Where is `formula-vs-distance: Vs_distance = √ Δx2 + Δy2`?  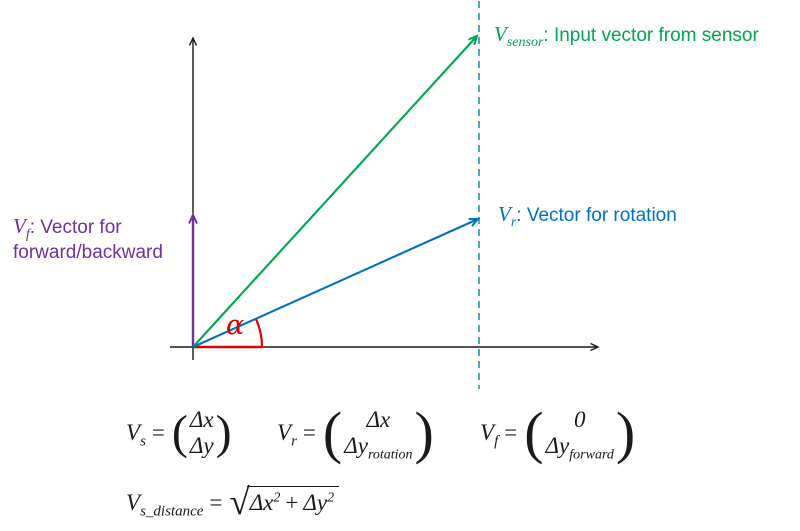 formula-vs-distance: Vs_distance = √ Δx2 + Δy2 is located at coordinates (233, 502).